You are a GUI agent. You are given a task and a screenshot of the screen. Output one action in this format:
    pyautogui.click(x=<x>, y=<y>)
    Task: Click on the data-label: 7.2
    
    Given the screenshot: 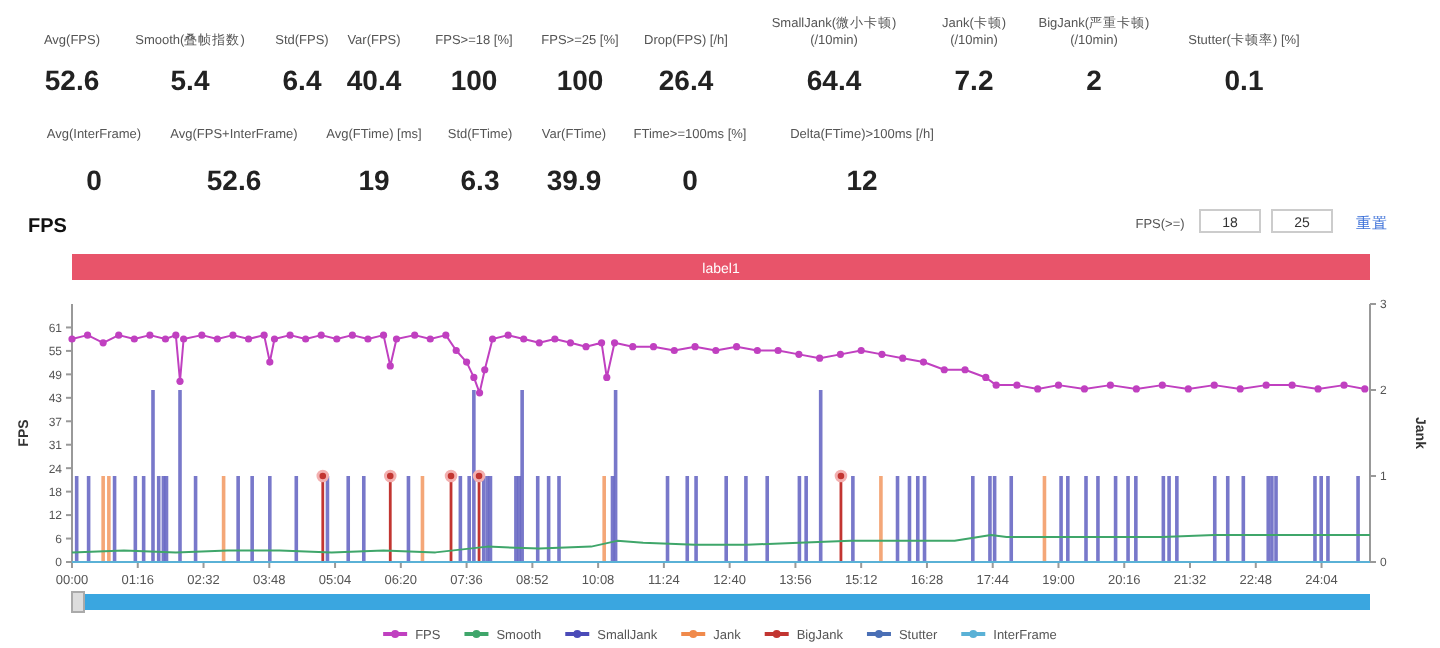 What is the action you would take?
    pyautogui.click(x=974, y=80)
    